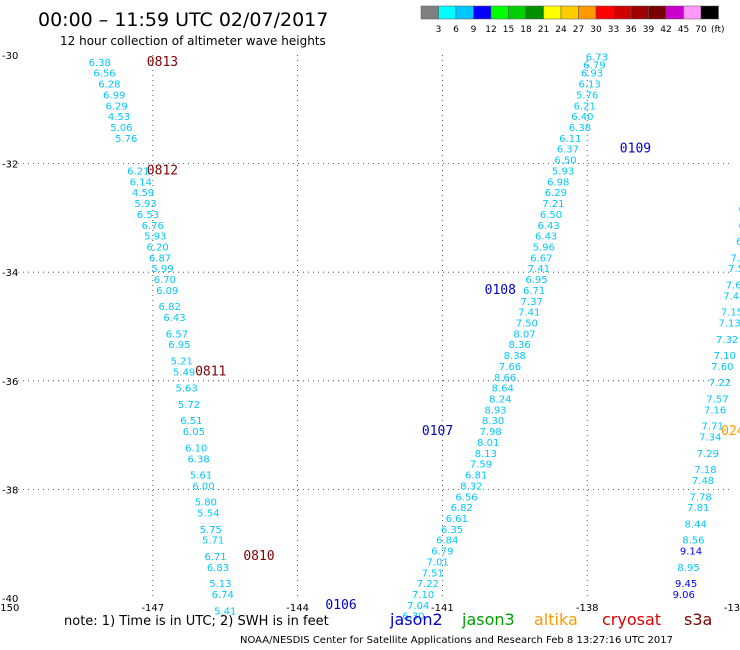 The width and height of the screenshot is (740, 650). I want to click on legend-label: 70, so click(701, 30).